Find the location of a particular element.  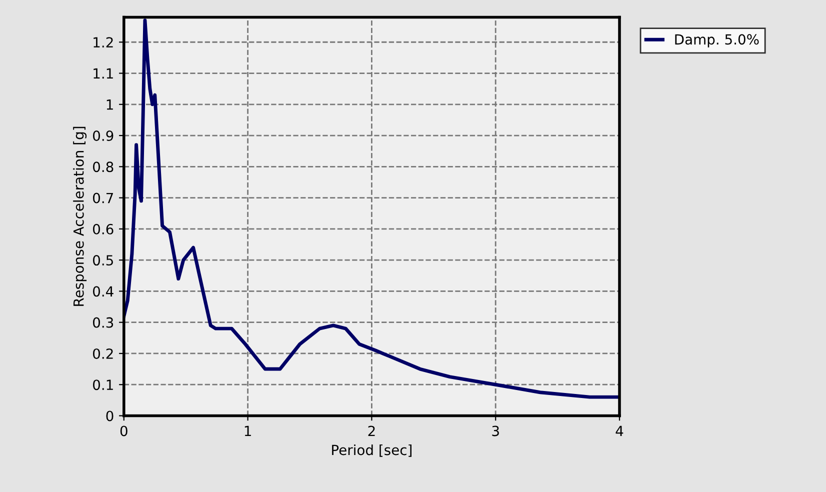

y-tick-label: 1.1 is located at coordinates (103, 73).